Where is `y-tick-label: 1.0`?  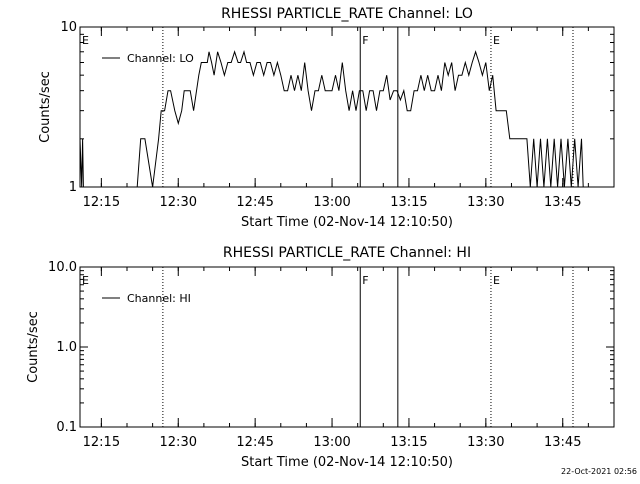
y-tick-label: 1.0 is located at coordinates (66, 347).